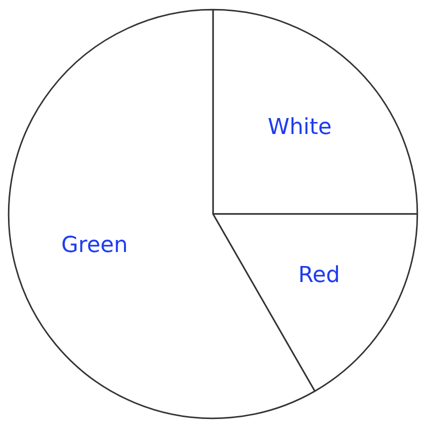 This screenshot has width=425, height=427. I want to click on slice-label: Red, so click(319, 275).